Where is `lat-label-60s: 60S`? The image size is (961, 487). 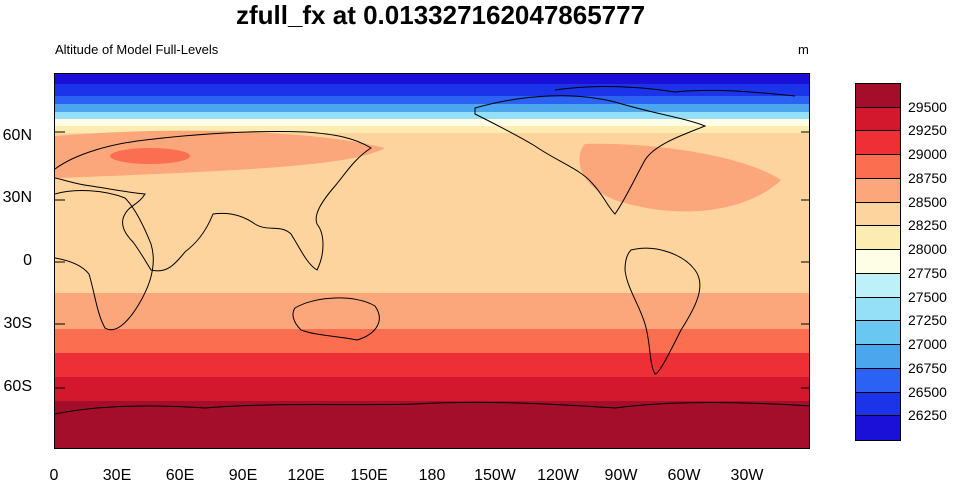 lat-label-60s: 60S is located at coordinates (17, 386).